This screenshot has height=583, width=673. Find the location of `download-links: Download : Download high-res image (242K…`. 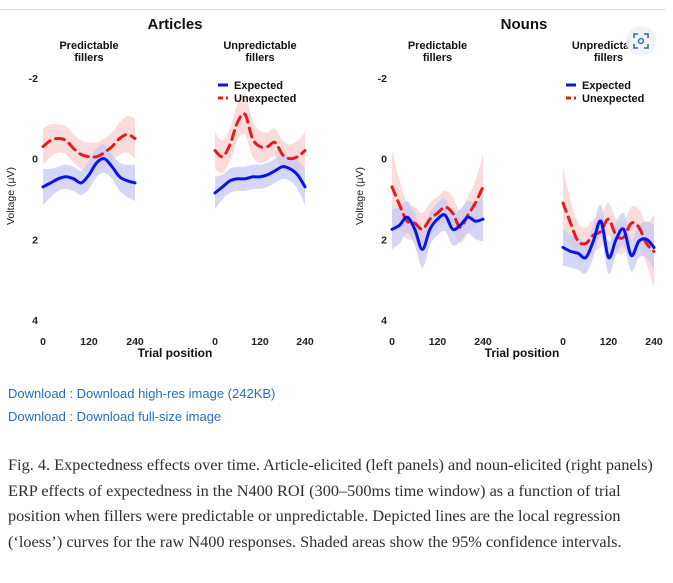

download-links: Download : Download high-res image (242K… is located at coordinates (141, 409).